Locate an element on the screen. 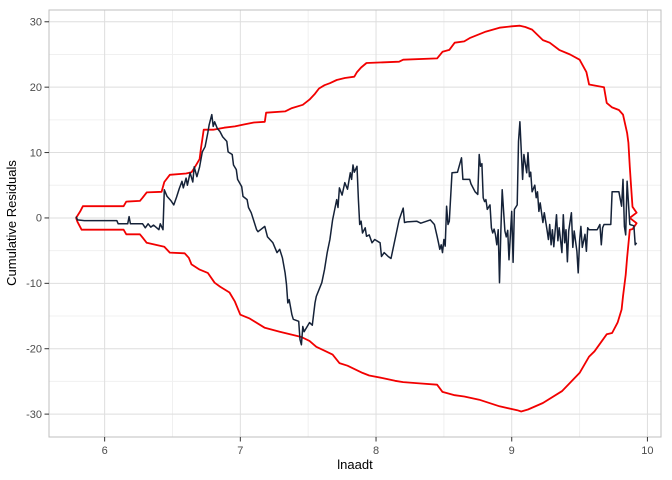 This screenshot has width=672, height=480. y-tick-label: 10 is located at coordinates (36, 153).